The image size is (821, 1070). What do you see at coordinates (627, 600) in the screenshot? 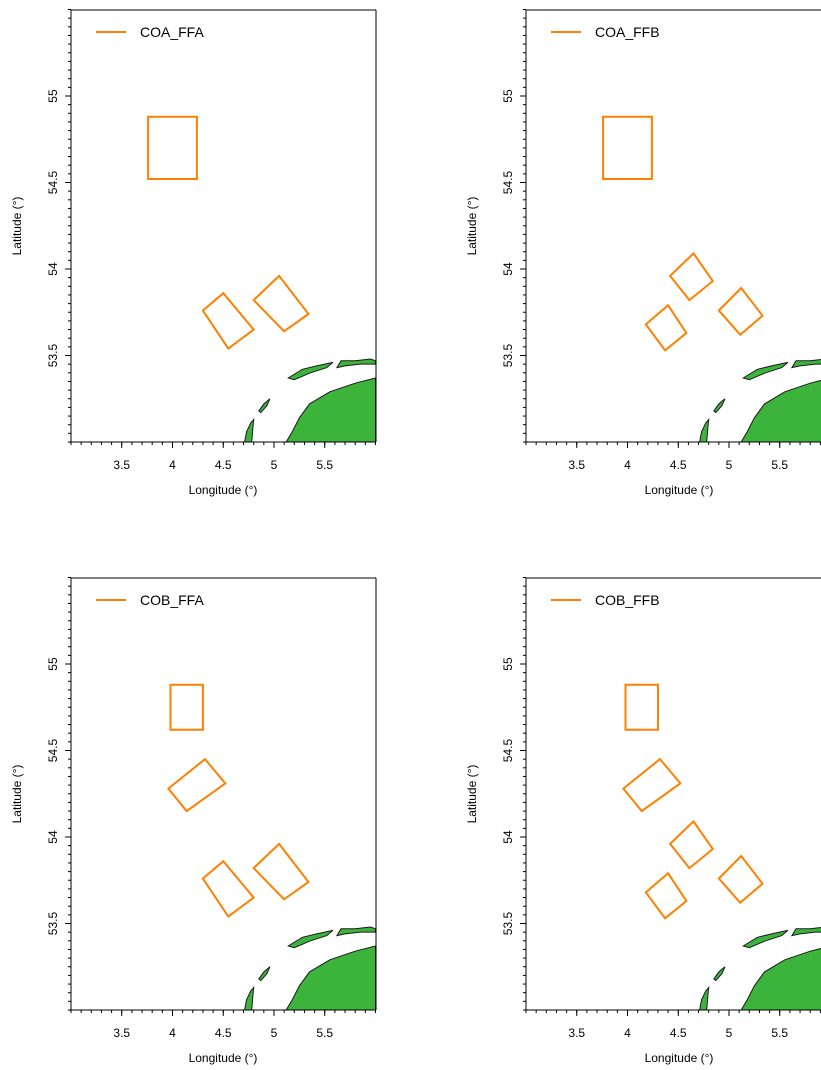
I see `legend-label: COB_FFB` at bounding box center [627, 600].